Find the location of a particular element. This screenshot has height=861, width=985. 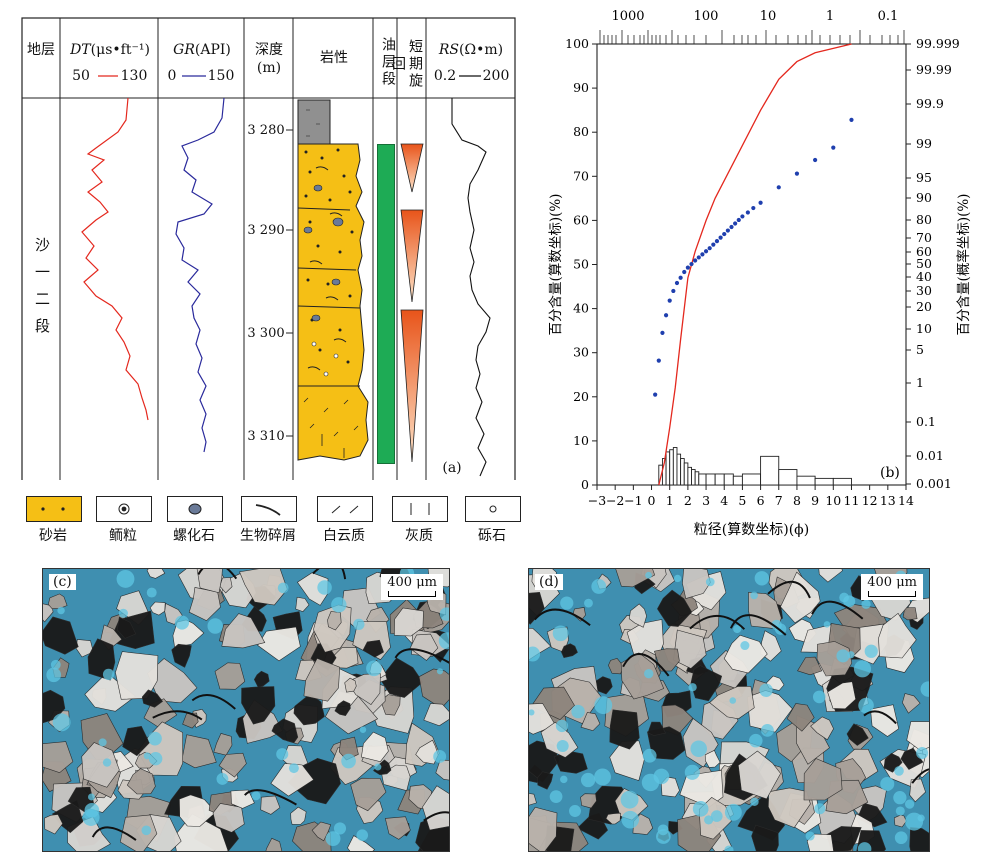

dt-header: DT(μs•ft⁻¹) is located at coordinates (110, 50).